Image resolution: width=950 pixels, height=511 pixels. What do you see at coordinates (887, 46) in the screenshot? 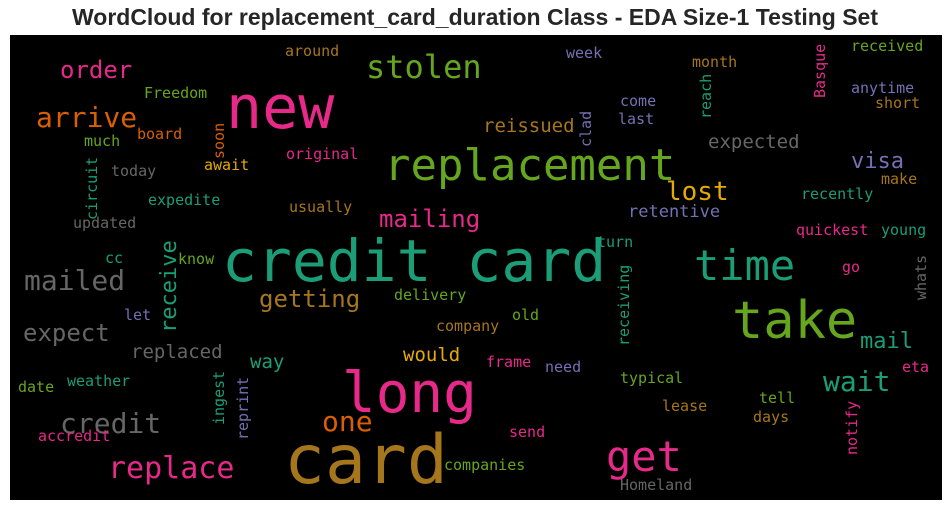
I see `word-received: received` at bounding box center [887, 46].